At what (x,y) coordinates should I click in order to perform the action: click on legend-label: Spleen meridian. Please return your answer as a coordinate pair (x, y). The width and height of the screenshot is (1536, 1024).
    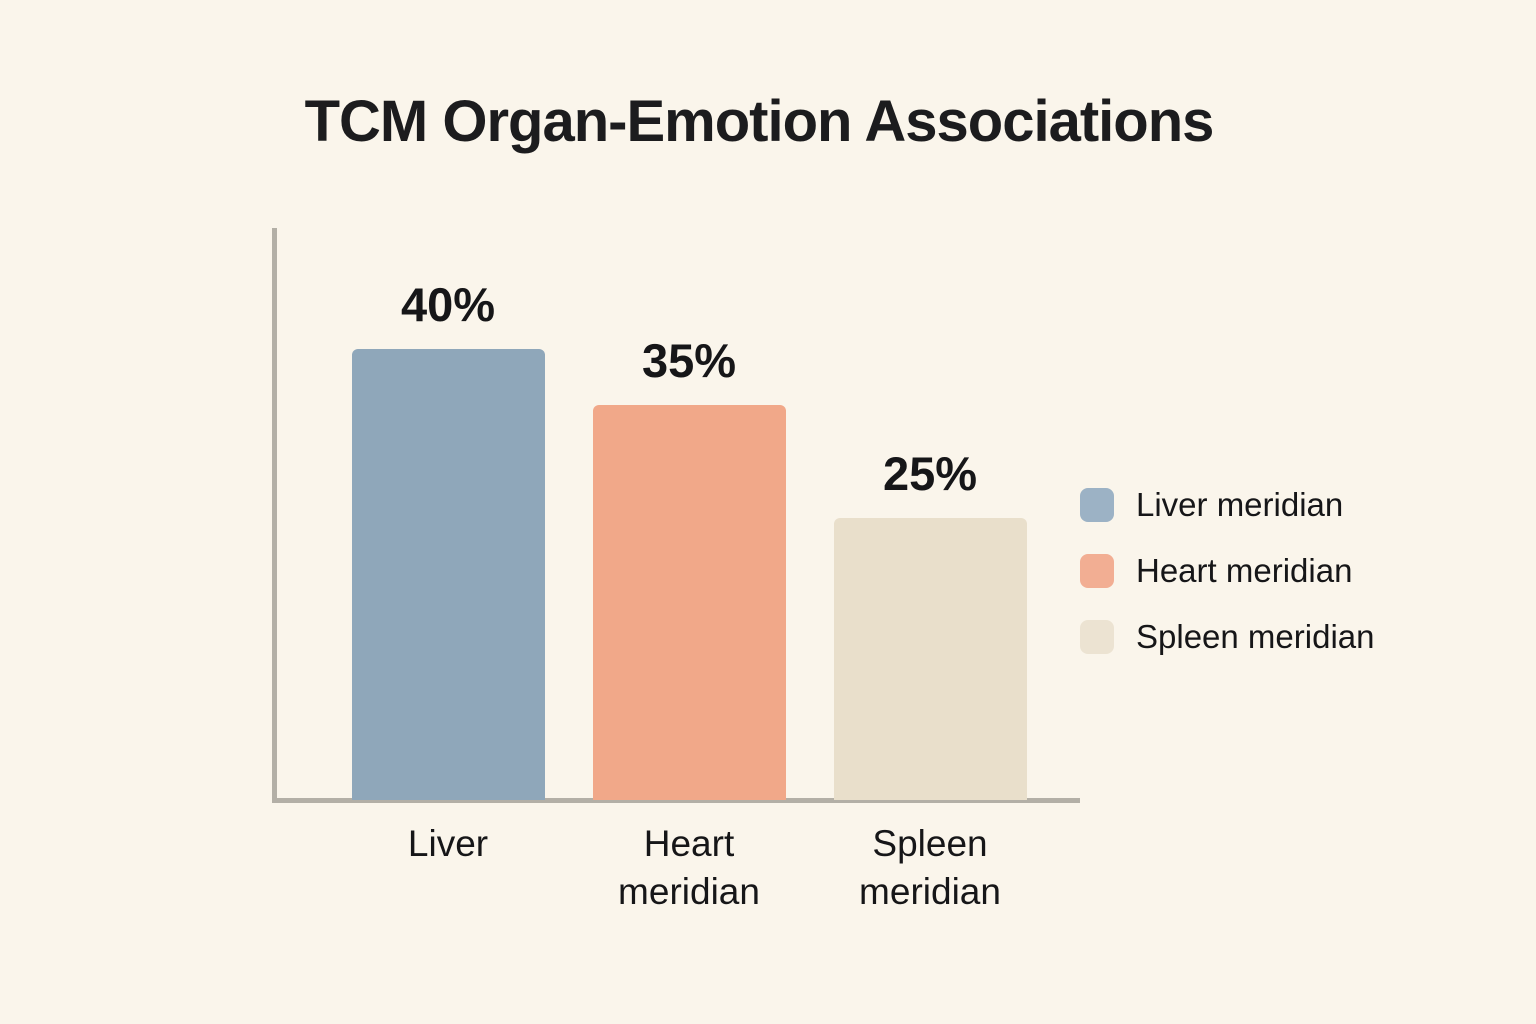
    Looking at the image, I should click on (1255, 636).